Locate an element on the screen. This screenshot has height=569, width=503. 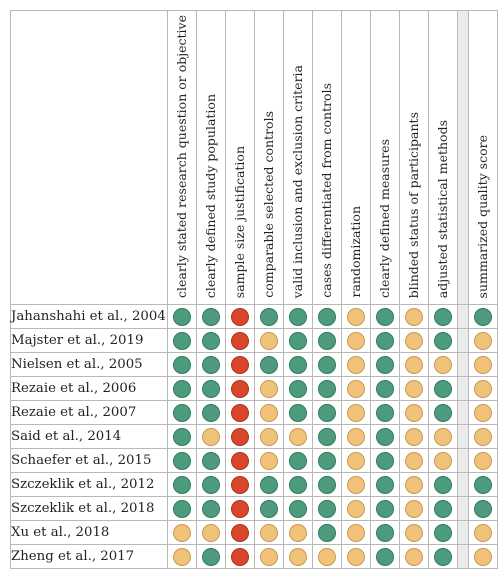
study-name: Szczeklik et al., 2018 is located at coordinates (89, 508).